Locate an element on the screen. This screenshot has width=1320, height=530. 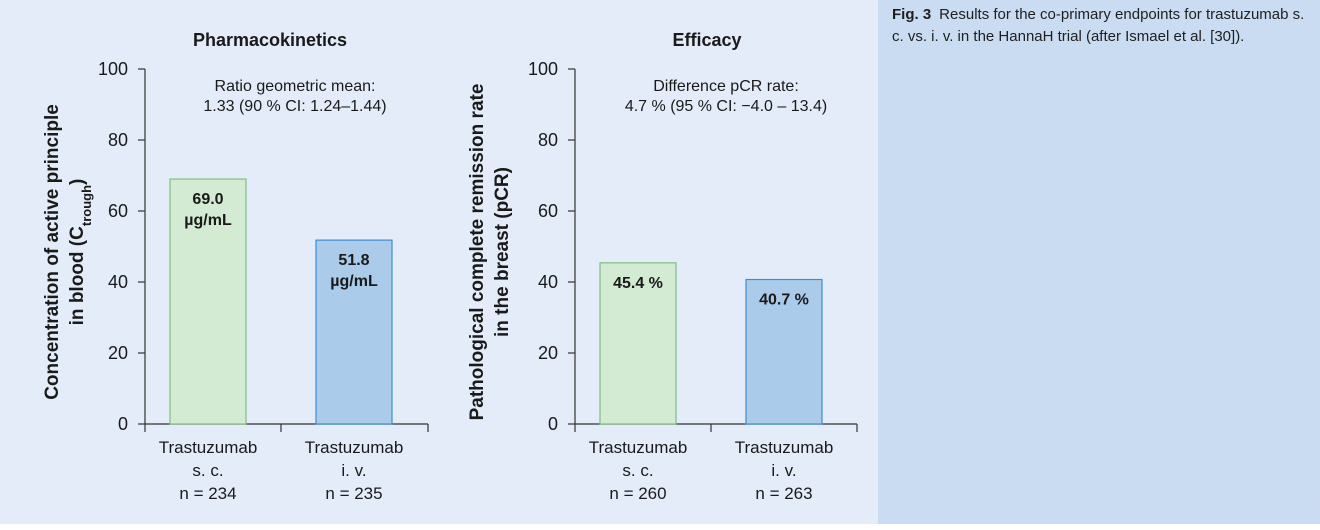
chart2-annotation: 4.7 % (95 % CI: −4.0 – 13.4) is located at coordinates (726, 106).